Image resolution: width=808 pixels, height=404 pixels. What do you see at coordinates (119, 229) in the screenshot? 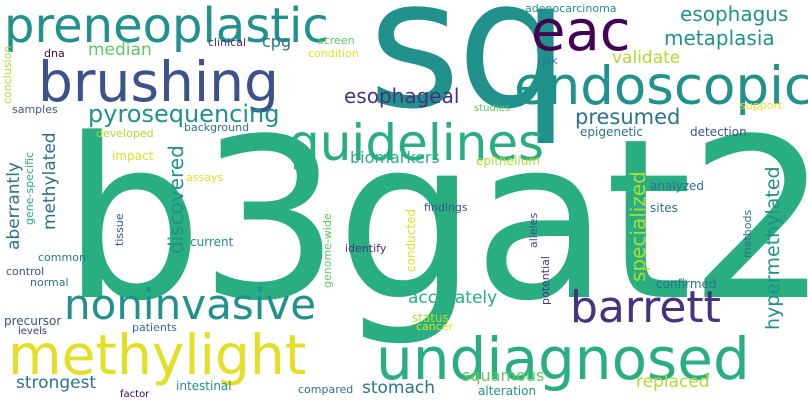
I see `word-tissue: tissue` at bounding box center [119, 229].